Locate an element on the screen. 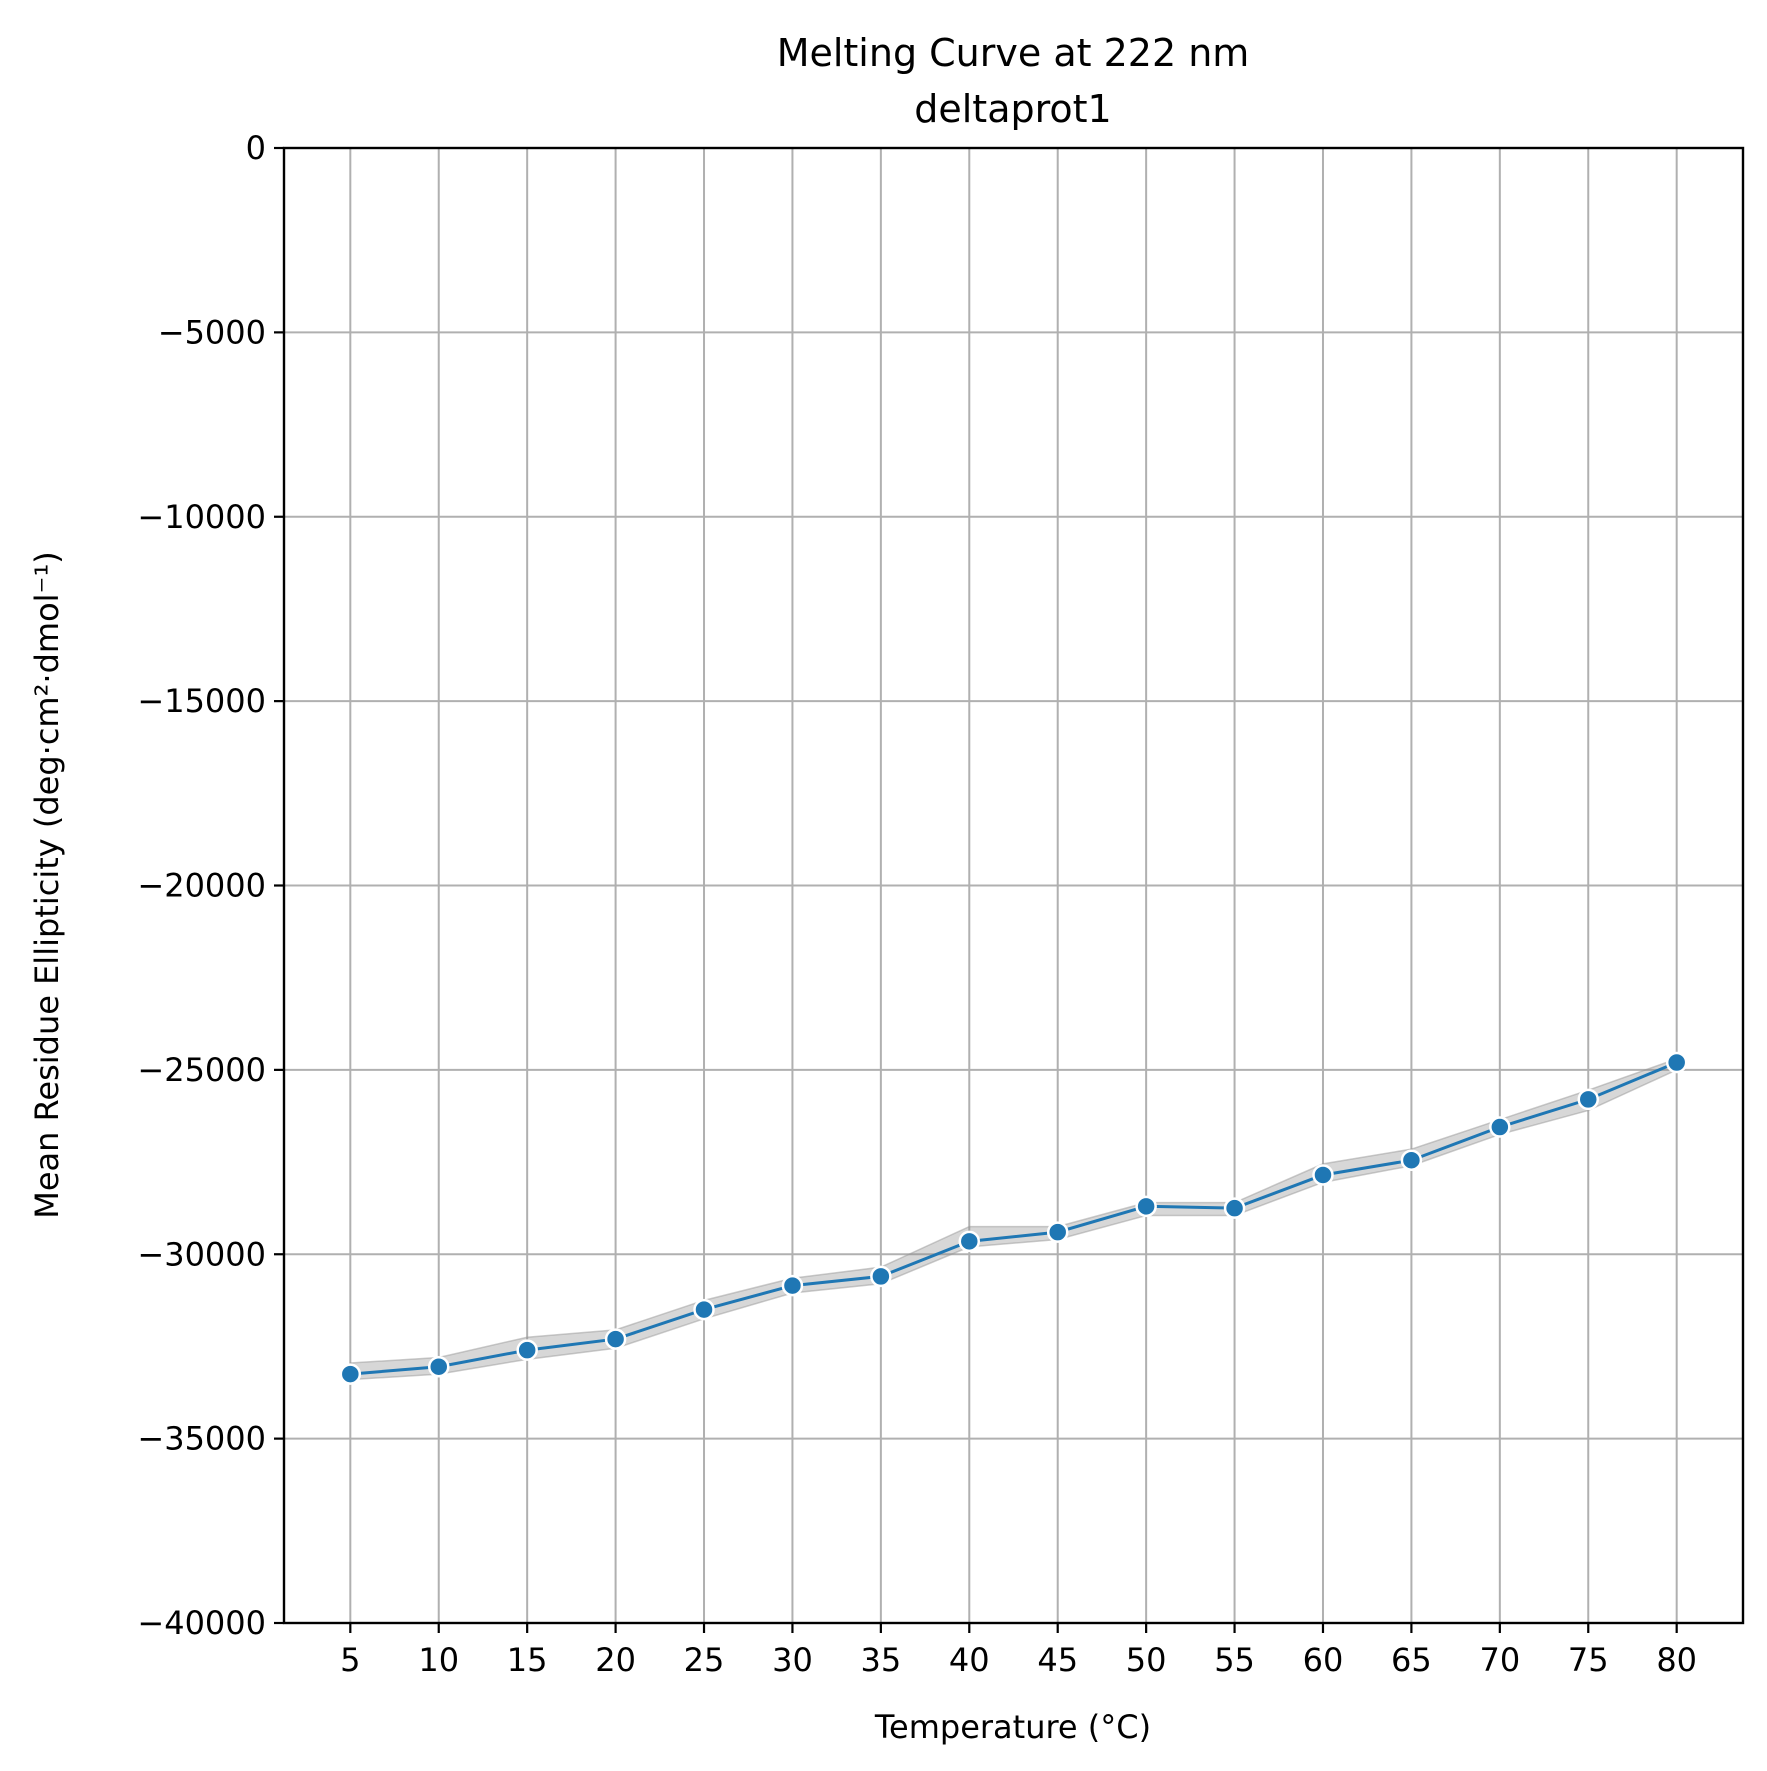 The height and width of the screenshot is (1771, 1767). x-tick-label: 45 is located at coordinates (1057, 1660).